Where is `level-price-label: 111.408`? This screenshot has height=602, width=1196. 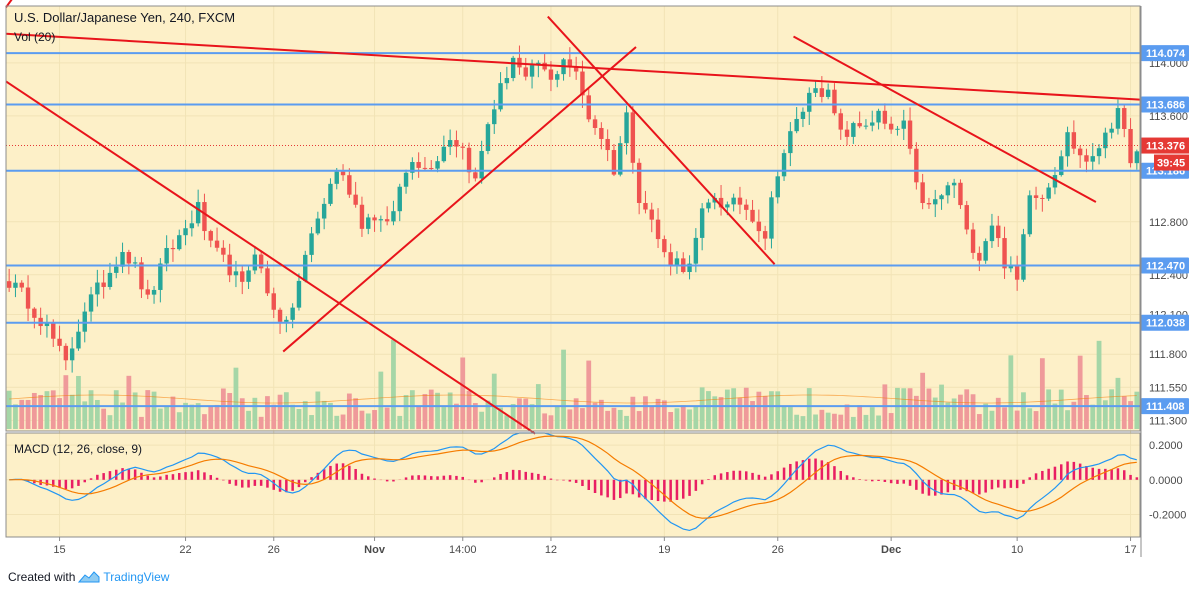
level-price-label: 111.408 is located at coordinates (1165, 407).